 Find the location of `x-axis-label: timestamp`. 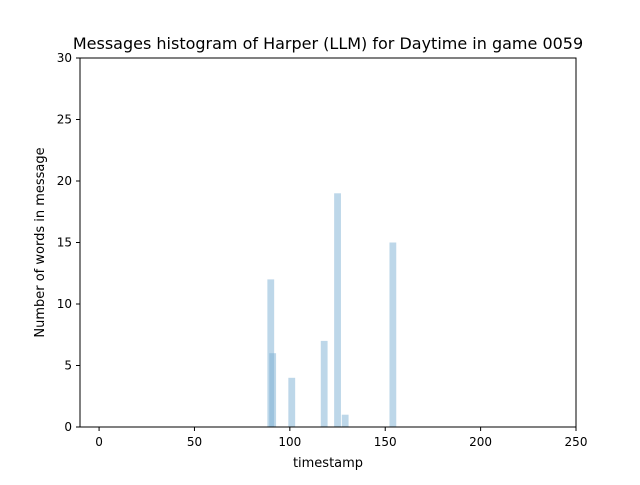

x-axis-label: timestamp is located at coordinates (328, 463).